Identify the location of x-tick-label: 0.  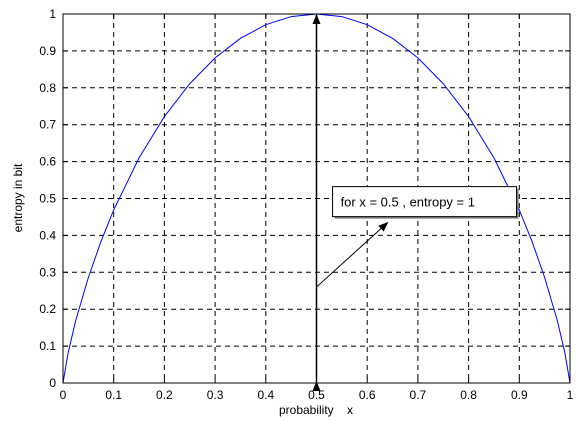
(63, 395).